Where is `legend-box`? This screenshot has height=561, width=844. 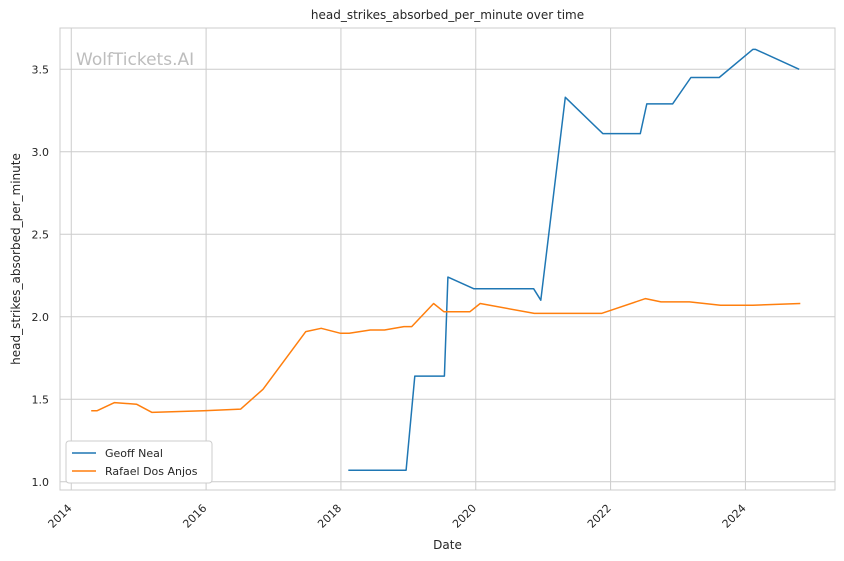
legend-box is located at coordinates (139, 462).